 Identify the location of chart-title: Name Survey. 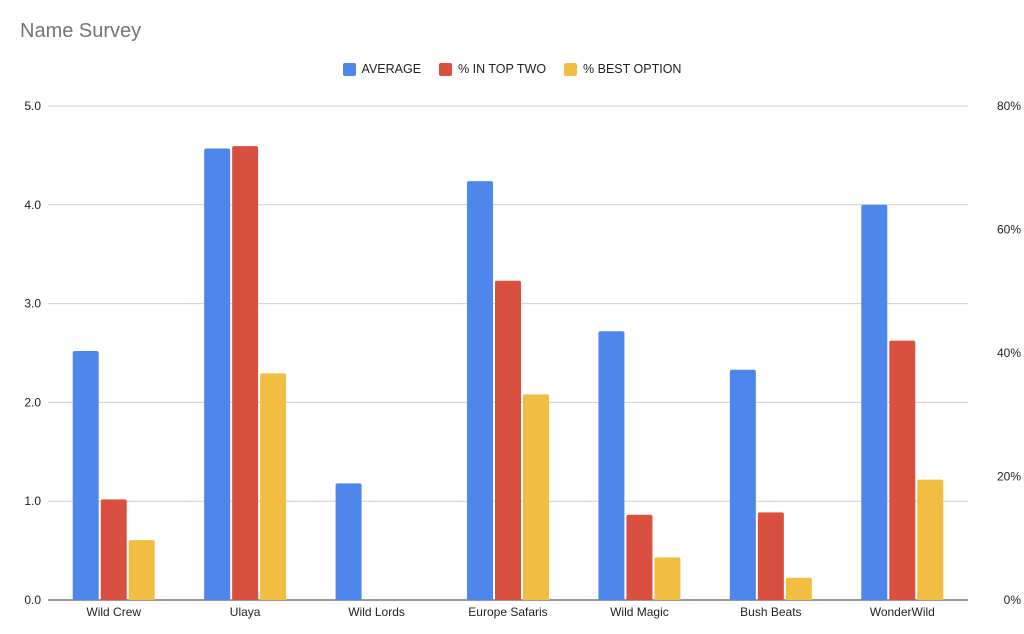
(81, 31).